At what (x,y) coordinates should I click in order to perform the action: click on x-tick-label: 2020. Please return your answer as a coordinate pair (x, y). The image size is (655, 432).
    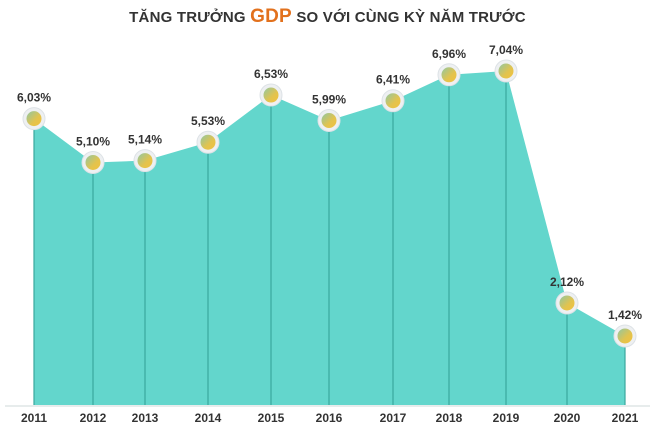
    Looking at the image, I should click on (567, 418).